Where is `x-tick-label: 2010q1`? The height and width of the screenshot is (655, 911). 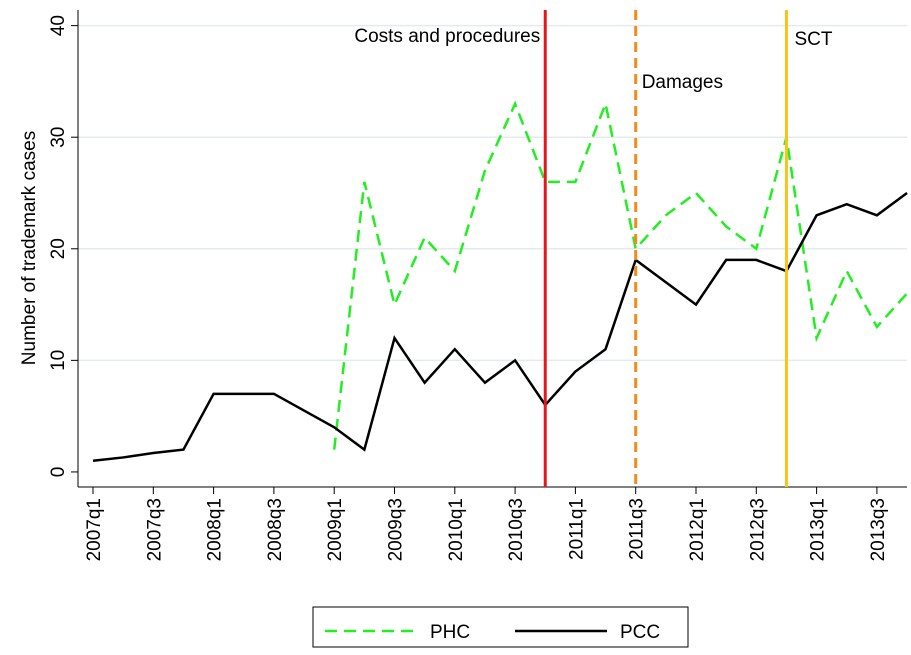 x-tick-label: 2010q1 is located at coordinates (456, 529).